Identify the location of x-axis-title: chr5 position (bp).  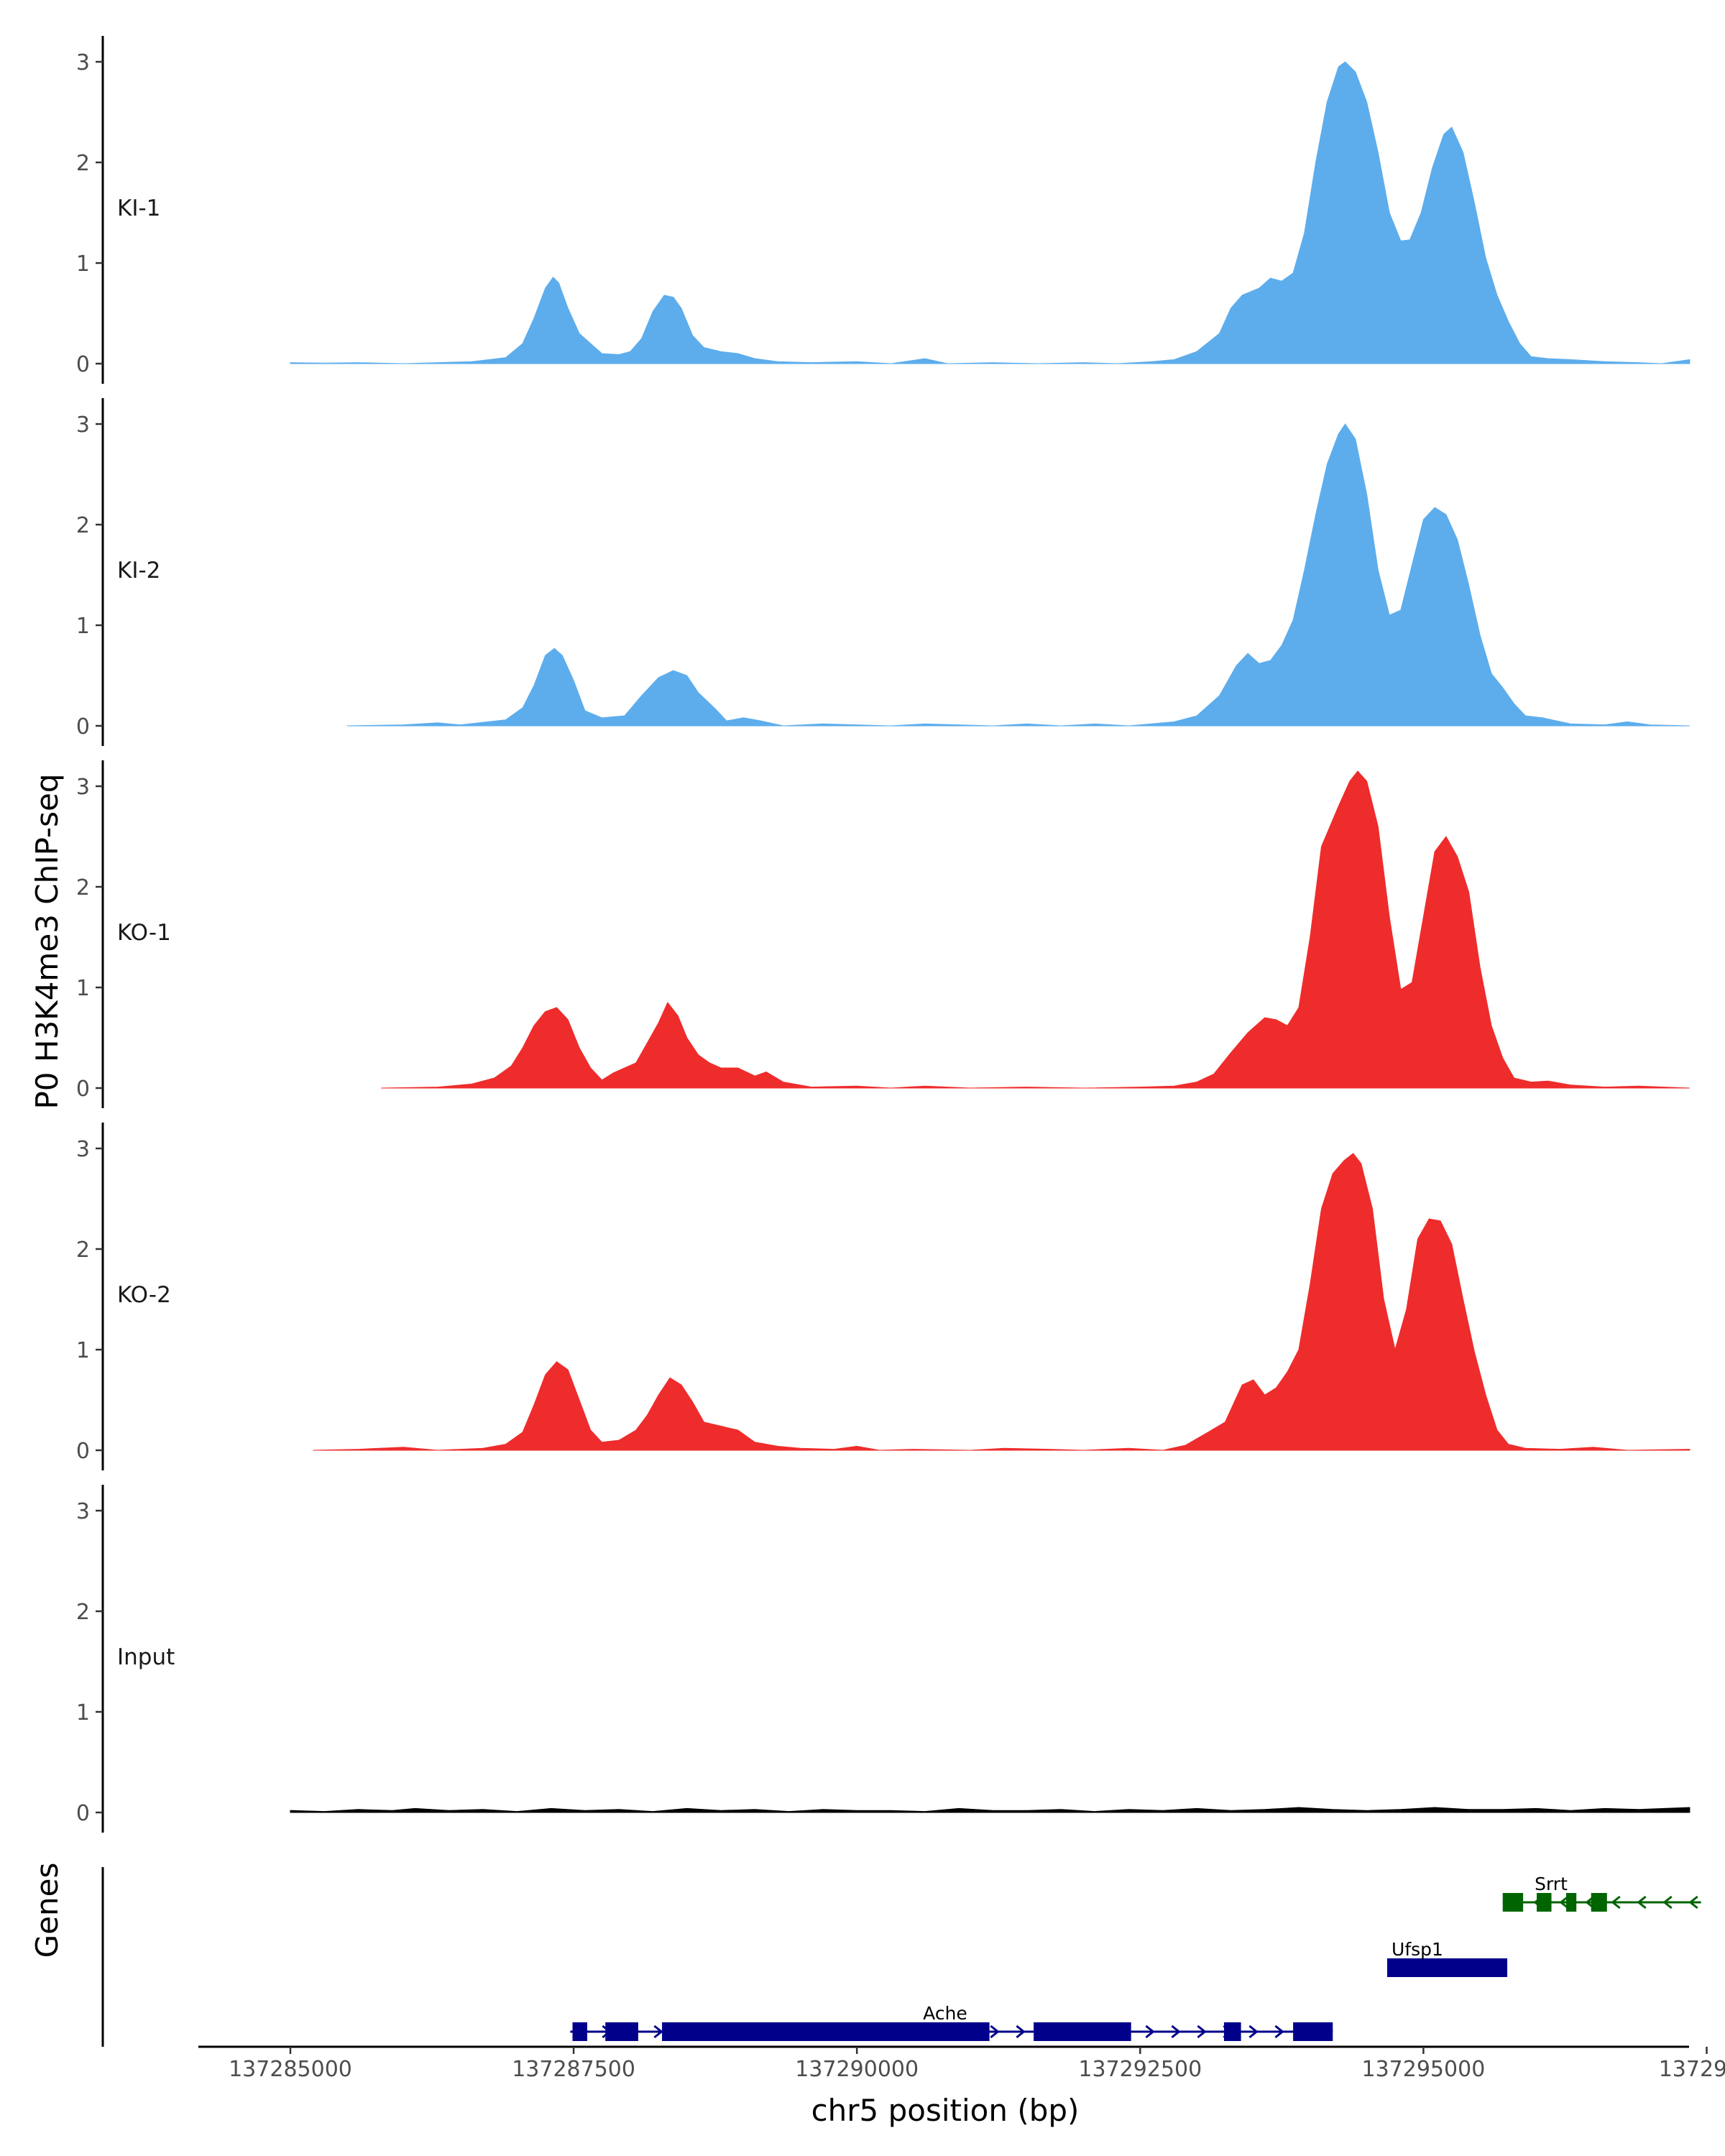
(945, 2110).